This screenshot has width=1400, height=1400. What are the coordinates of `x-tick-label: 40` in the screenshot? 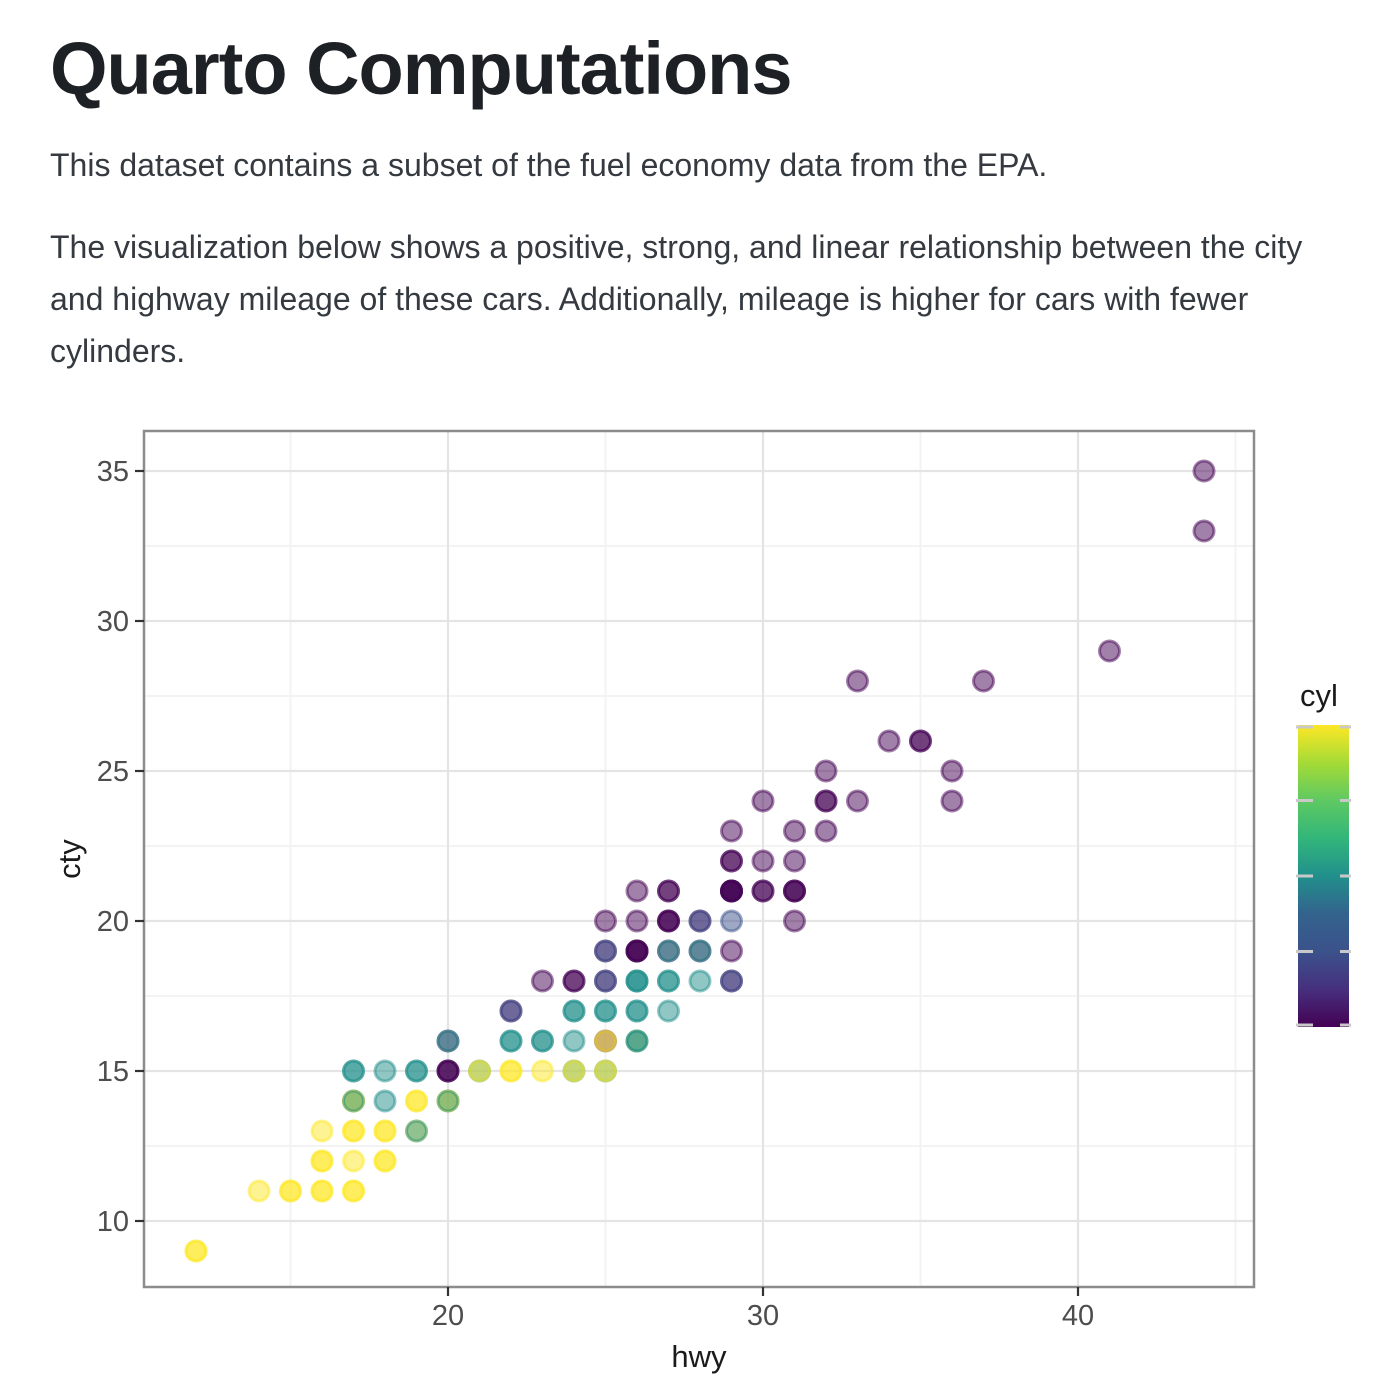 It's located at (1078, 1316).